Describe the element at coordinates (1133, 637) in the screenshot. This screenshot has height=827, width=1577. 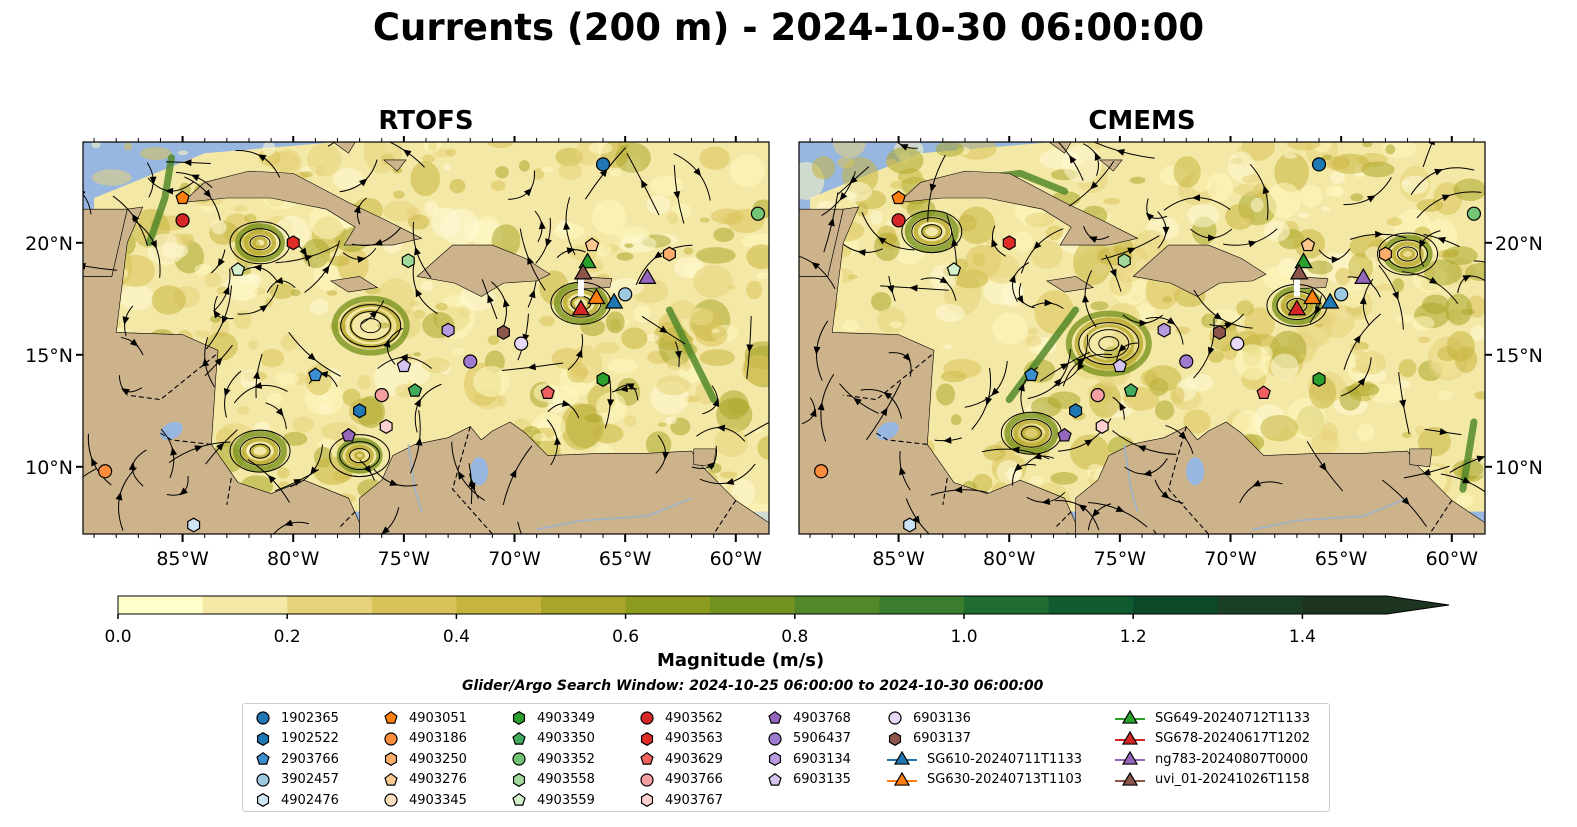
I see `colorbar-tick-label: 1.2` at that location.